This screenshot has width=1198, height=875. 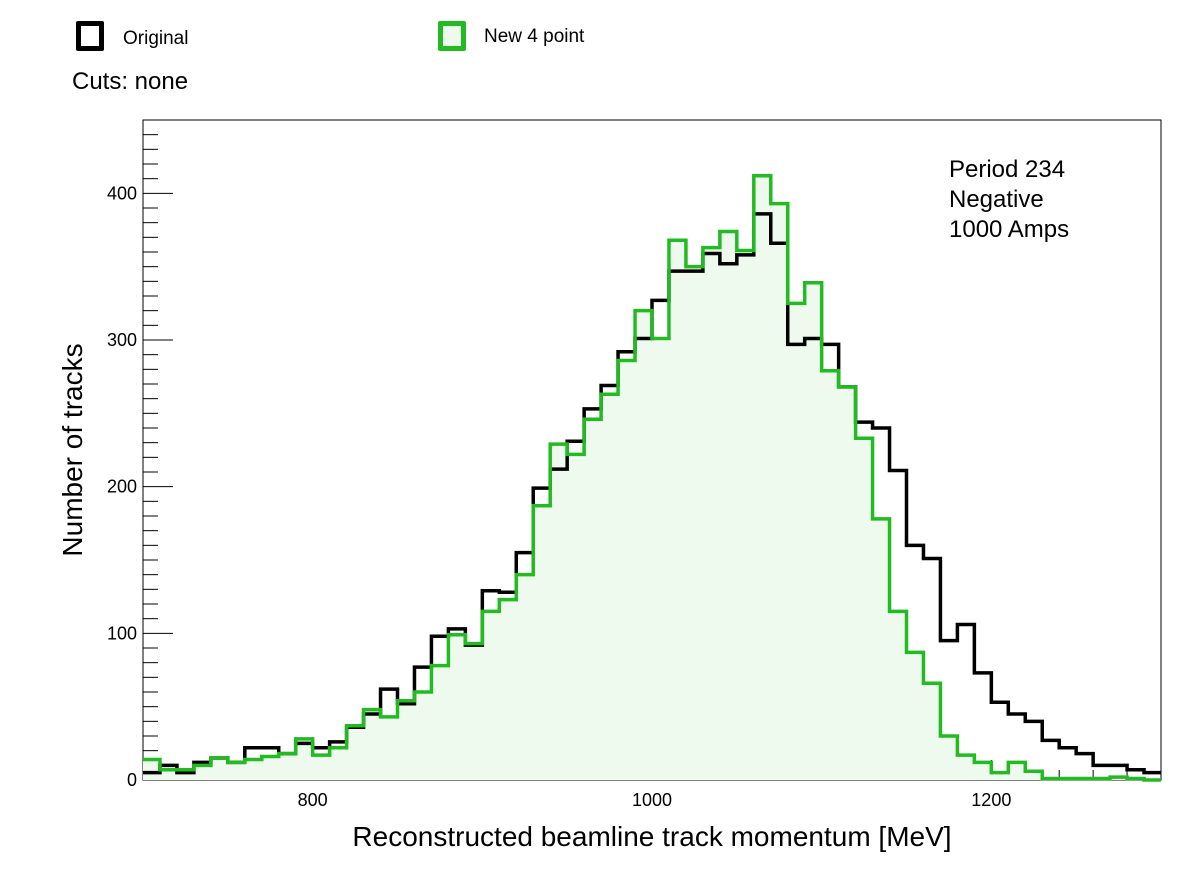 What do you see at coordinates (991, 800) in the screenshot?
I see `x-tick-label: 1200` at bounding box center [991, 800].